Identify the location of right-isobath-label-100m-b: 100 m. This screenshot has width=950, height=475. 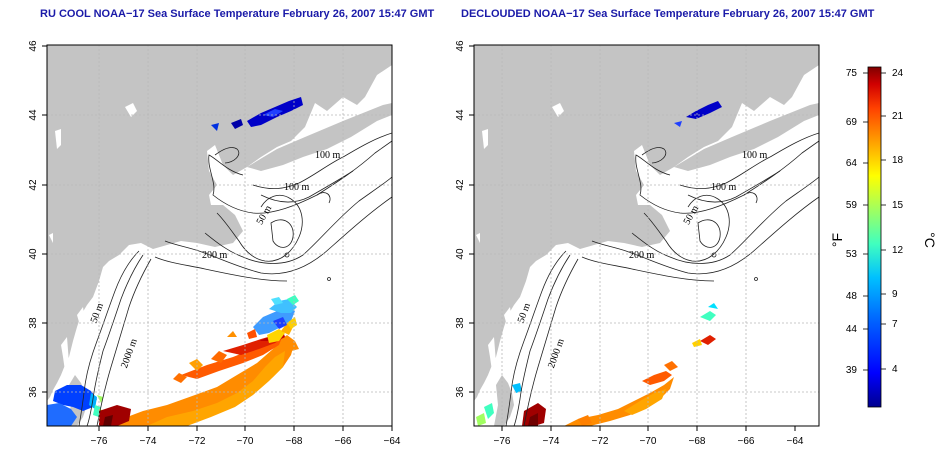
(724, 187).